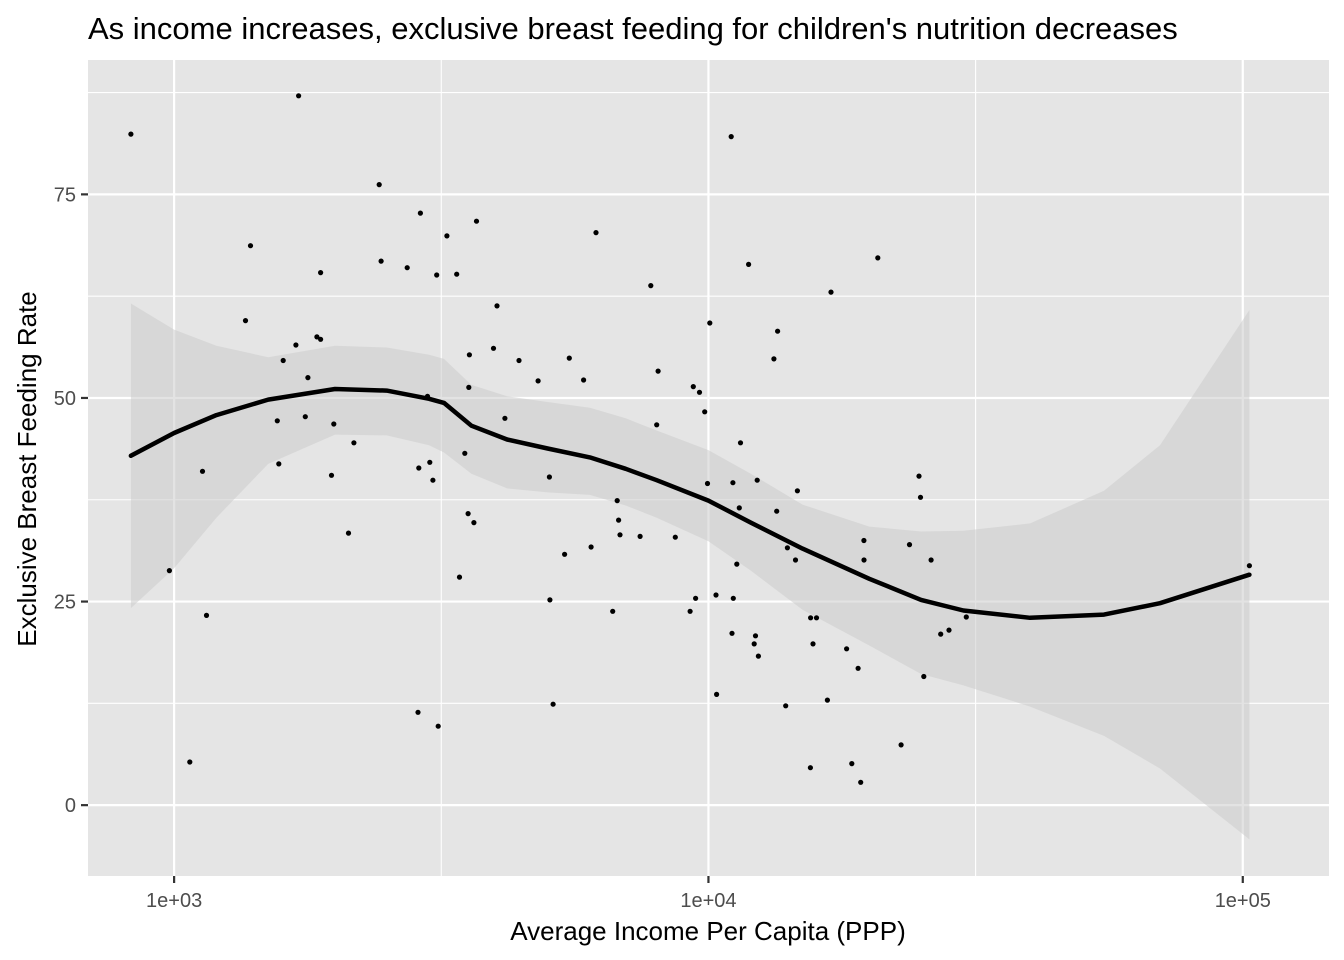 The image size is (1344, 960). What do you see at coordinates (174, 901) in the screenshot?
I see `x-tick-label: 1e+03` at bounding box center [174, 901].